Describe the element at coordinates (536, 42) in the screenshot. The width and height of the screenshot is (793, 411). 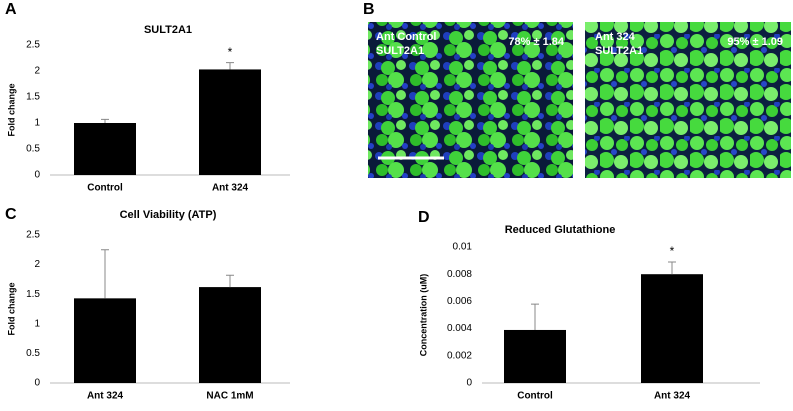
I see `image-stat: 78% ± 1.84` at that location.